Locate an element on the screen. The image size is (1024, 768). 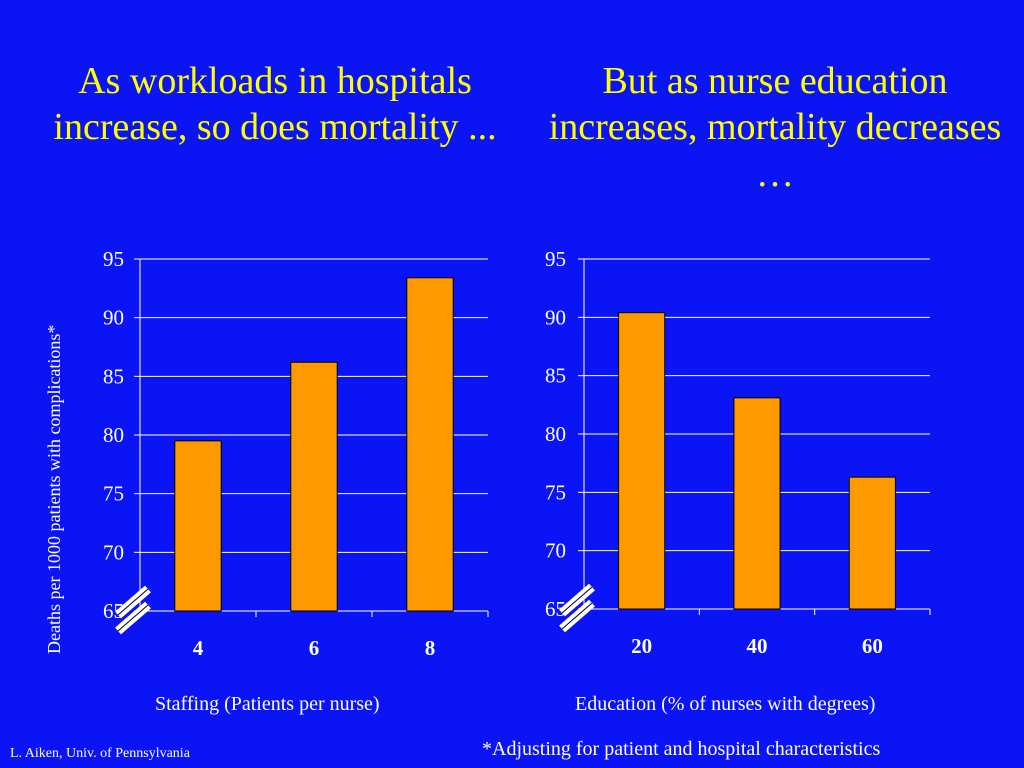
left-y-tick-label: 75 is located at coordinates (113, 494).